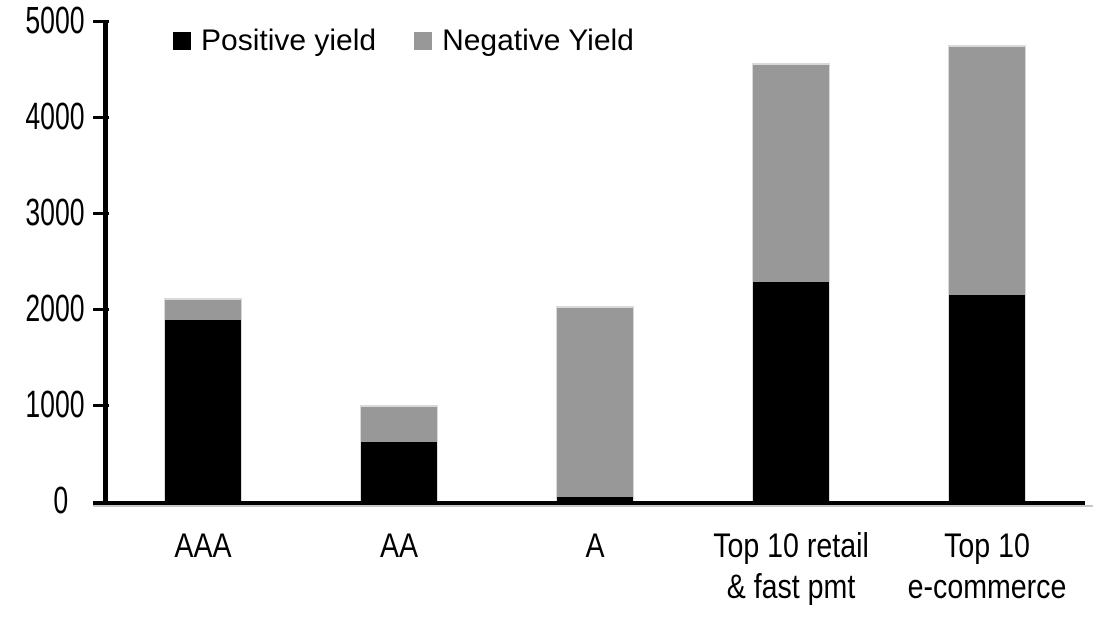 This screenshot has height=618, width=1102. What do you see at coordinates (289, 40) in the screenshot?
I see `legend-label-positive-yield: Positive yield` at bounding box center [289, 40].